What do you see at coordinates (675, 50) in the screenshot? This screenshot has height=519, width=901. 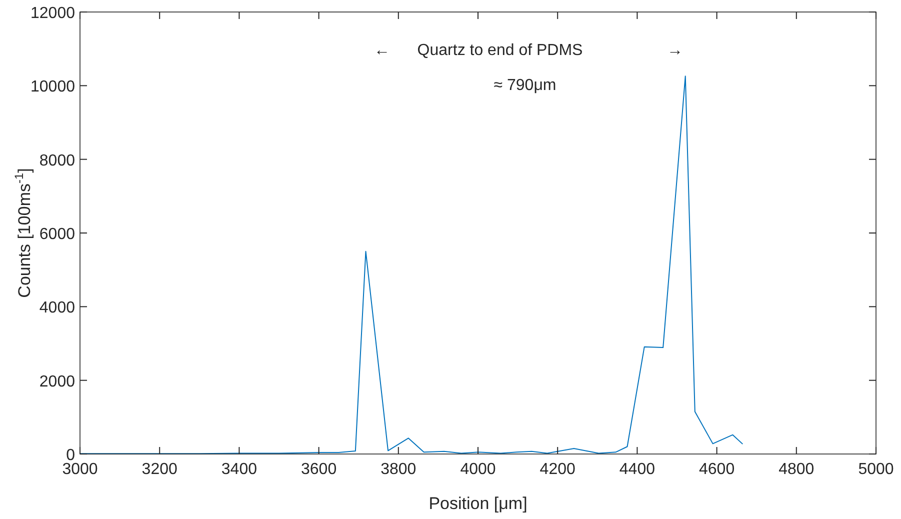 I see `annotation: →` at bounding box center [675, 50].